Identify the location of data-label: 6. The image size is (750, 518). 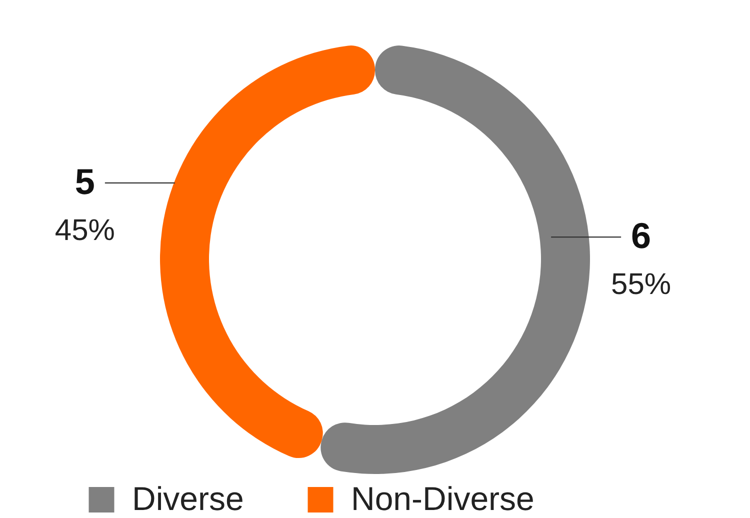
(641, 235).